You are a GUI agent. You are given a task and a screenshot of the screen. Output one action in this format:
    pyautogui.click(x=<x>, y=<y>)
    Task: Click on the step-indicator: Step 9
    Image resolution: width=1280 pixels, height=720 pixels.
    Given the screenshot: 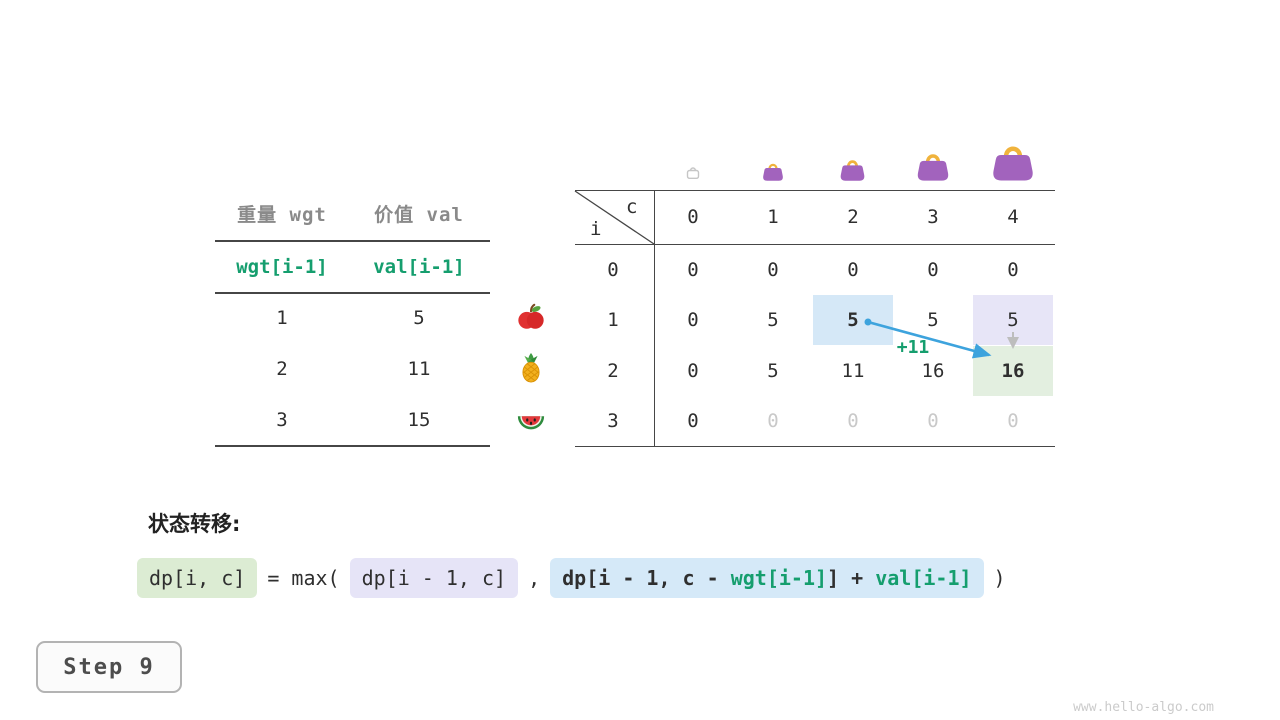 What is the action you would take?
    pyautogui.click(x=109, y=667)
    